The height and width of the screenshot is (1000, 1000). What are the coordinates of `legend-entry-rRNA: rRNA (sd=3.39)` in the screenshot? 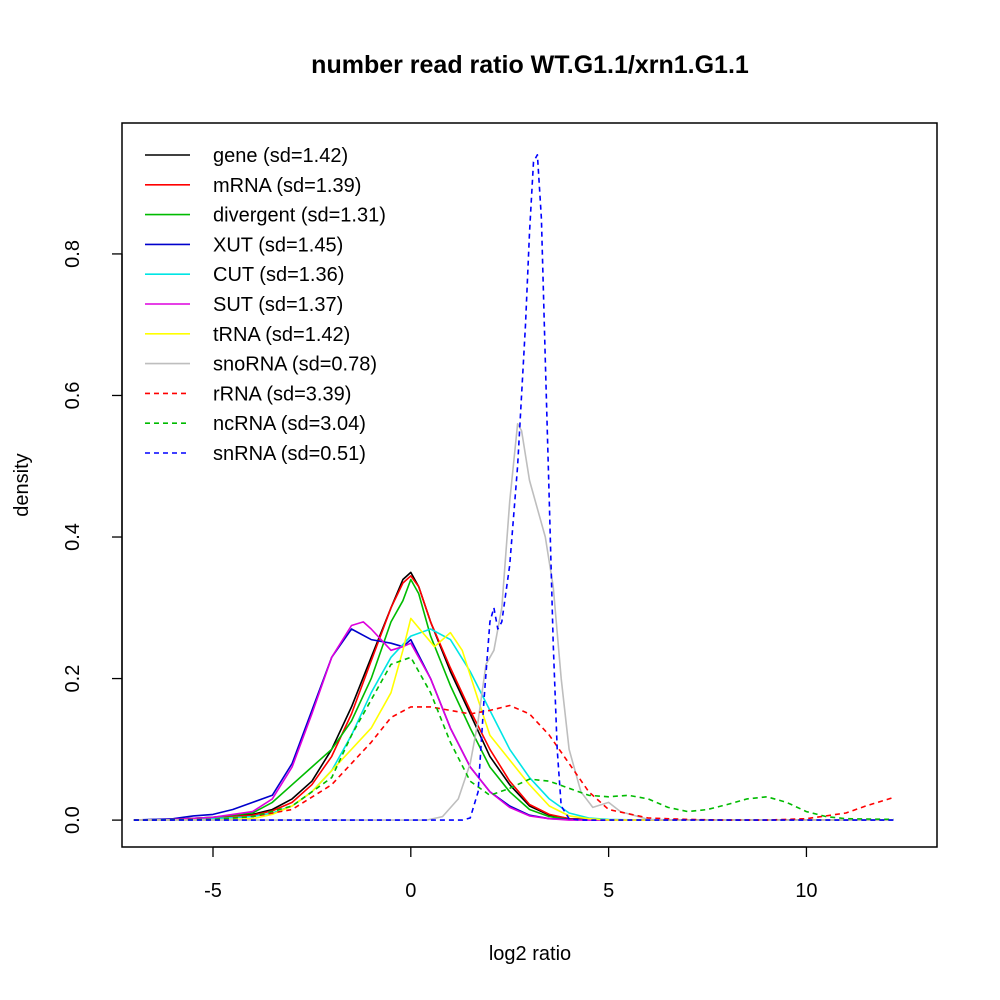 It's located at (248, 394).